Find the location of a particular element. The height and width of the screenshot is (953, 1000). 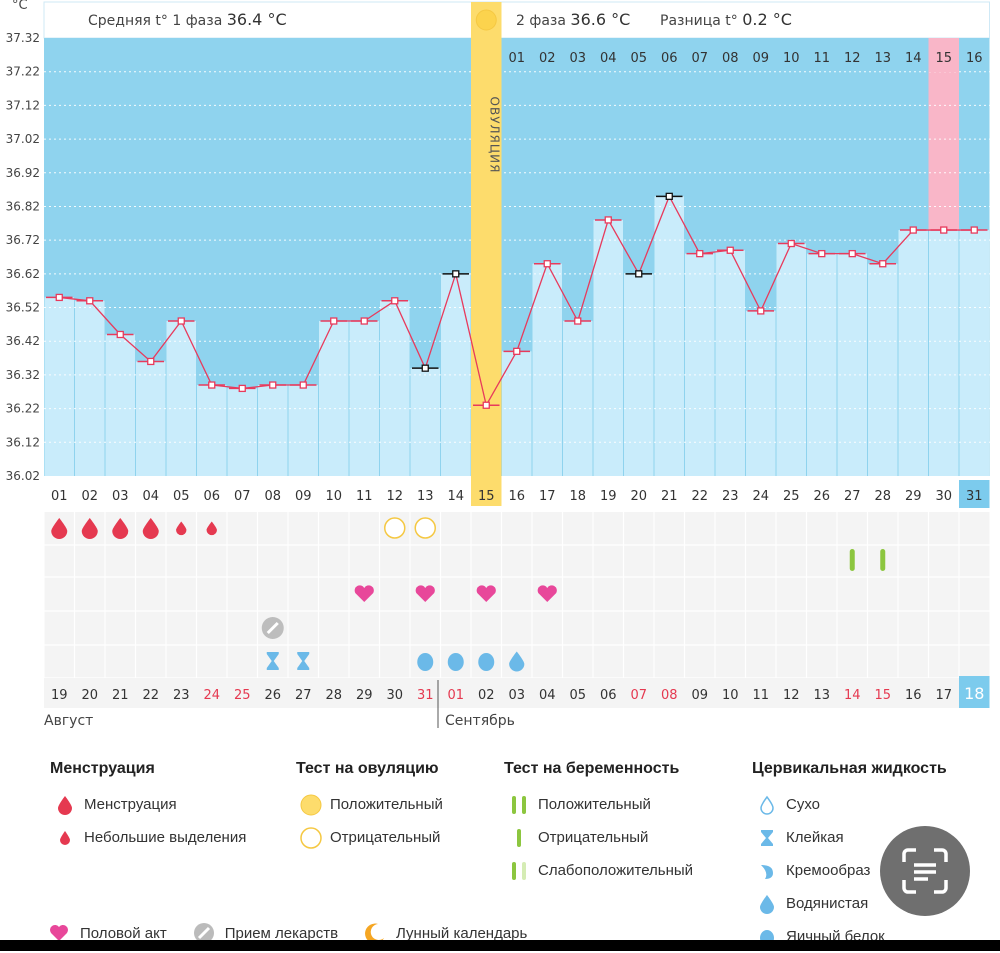

cycle-day-label: 14 is located at coordinates (455, 496).